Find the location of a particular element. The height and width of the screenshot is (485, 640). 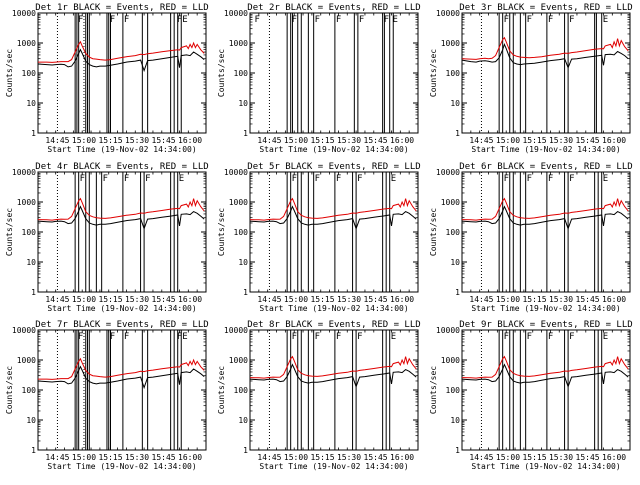

panel-title: Det 1r BLACK = Events, RED = LLD is located at coordinates (121, 8).